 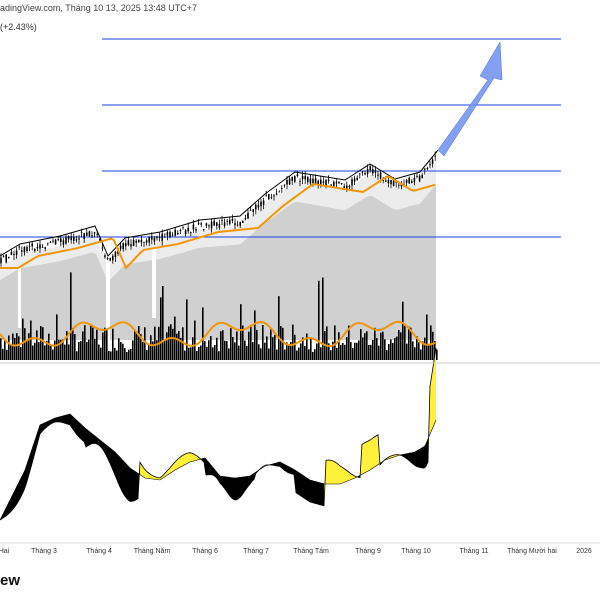 What do you see at coordinates (108, 311) in the screenshot?
I see `gap` at bounding box center [108, 311].